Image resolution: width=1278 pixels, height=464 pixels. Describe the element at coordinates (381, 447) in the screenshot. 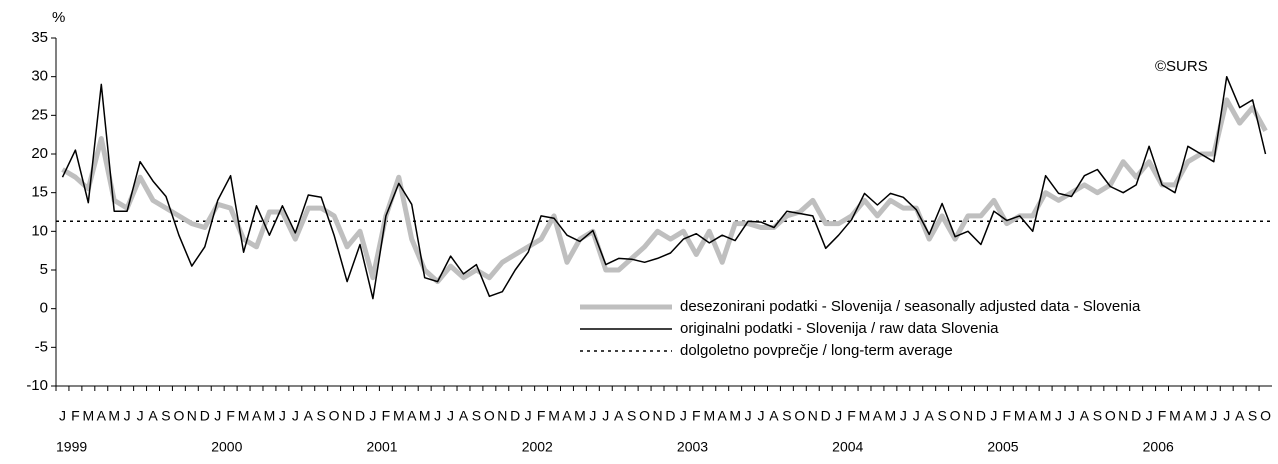

I see `year-label: 2001` at that location.